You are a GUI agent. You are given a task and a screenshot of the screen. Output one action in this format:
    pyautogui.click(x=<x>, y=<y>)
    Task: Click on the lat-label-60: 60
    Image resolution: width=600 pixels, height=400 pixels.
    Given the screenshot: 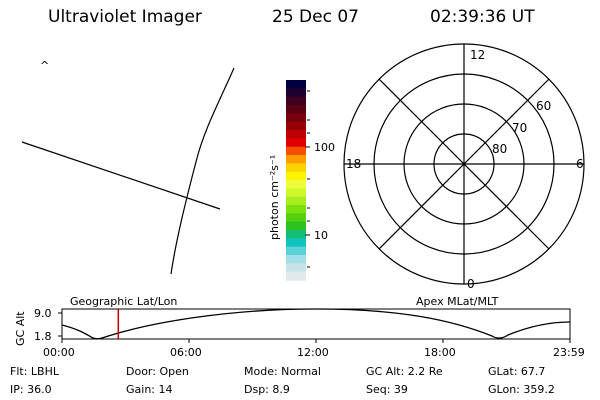 What is the action you would take?
    pyautogui.click(x=543, y=106)
    